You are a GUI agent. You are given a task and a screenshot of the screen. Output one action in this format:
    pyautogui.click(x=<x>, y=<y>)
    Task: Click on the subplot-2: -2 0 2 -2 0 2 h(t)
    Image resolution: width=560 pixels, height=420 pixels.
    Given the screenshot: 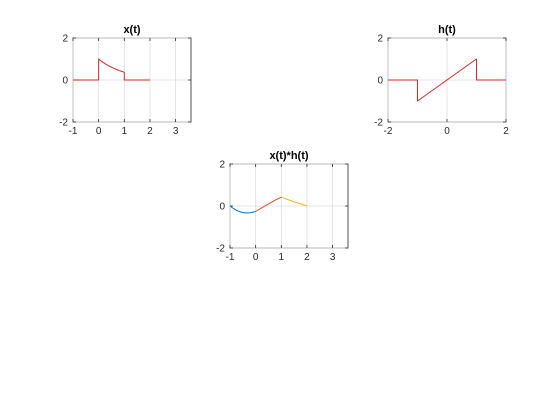 What is the action you would take?
    pyautogui.click(x=441, y=80)
    